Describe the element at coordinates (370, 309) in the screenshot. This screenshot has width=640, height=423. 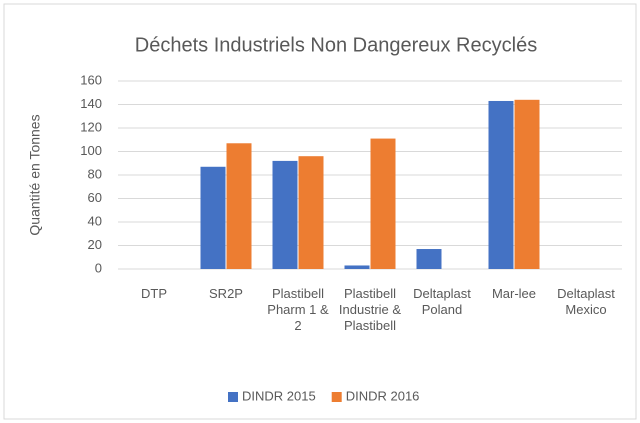
I see `x-tick-label: Plastibell Industrie & Plastibell` at that location.